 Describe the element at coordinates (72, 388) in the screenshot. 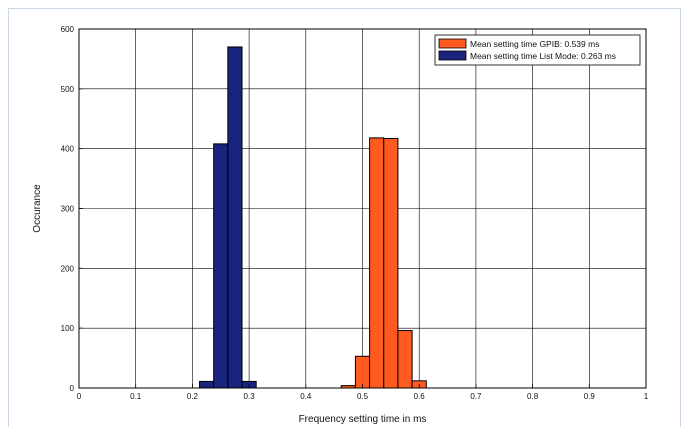

I see `y-tick-label: 0` at that location.